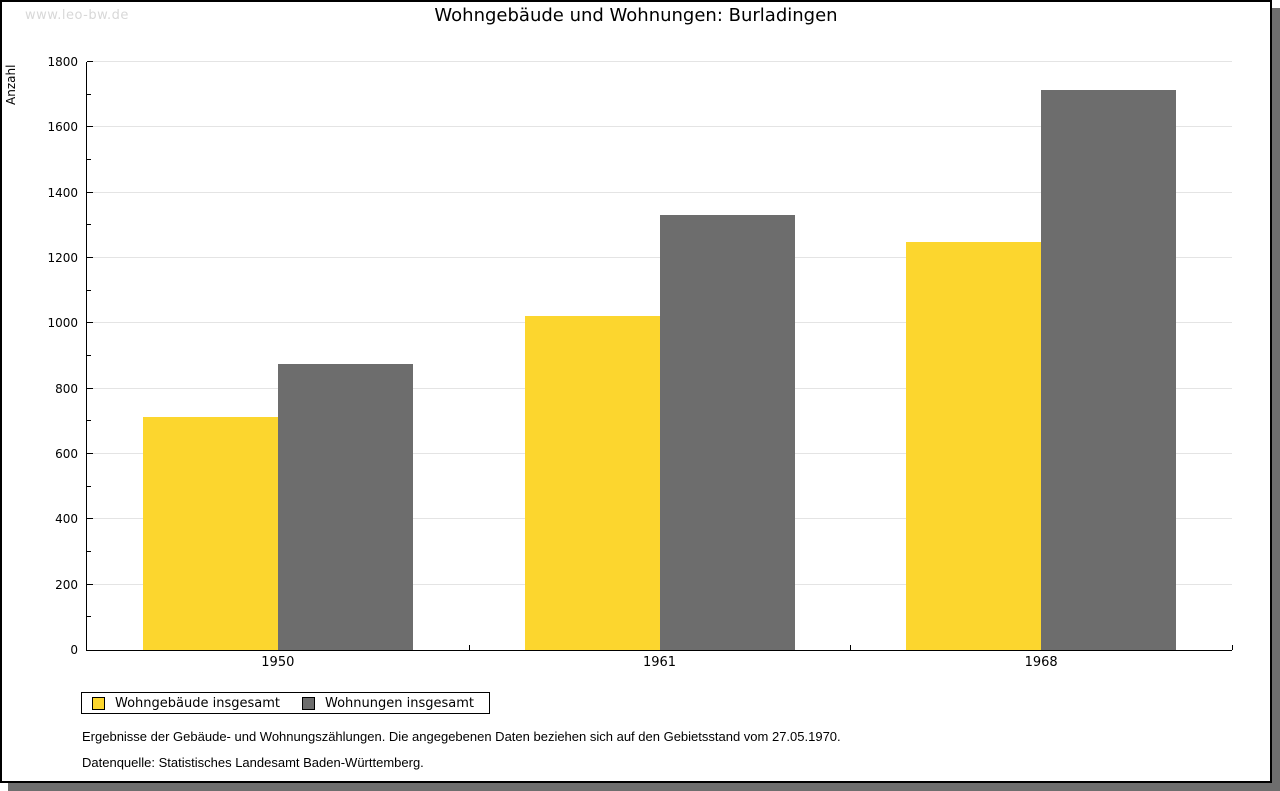 The image size is (1280, 791). I want to click on bar-wohnungen-1961, so click(727, 432).